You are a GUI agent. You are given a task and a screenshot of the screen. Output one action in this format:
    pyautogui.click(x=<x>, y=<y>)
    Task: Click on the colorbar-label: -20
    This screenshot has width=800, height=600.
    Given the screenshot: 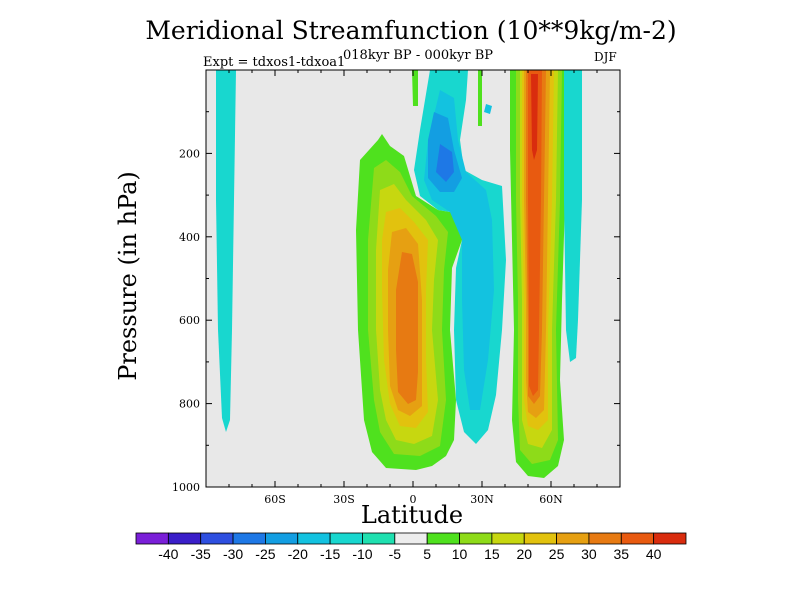 What is the action you would take?
    pyautogui.click(x=298, y=554)
    